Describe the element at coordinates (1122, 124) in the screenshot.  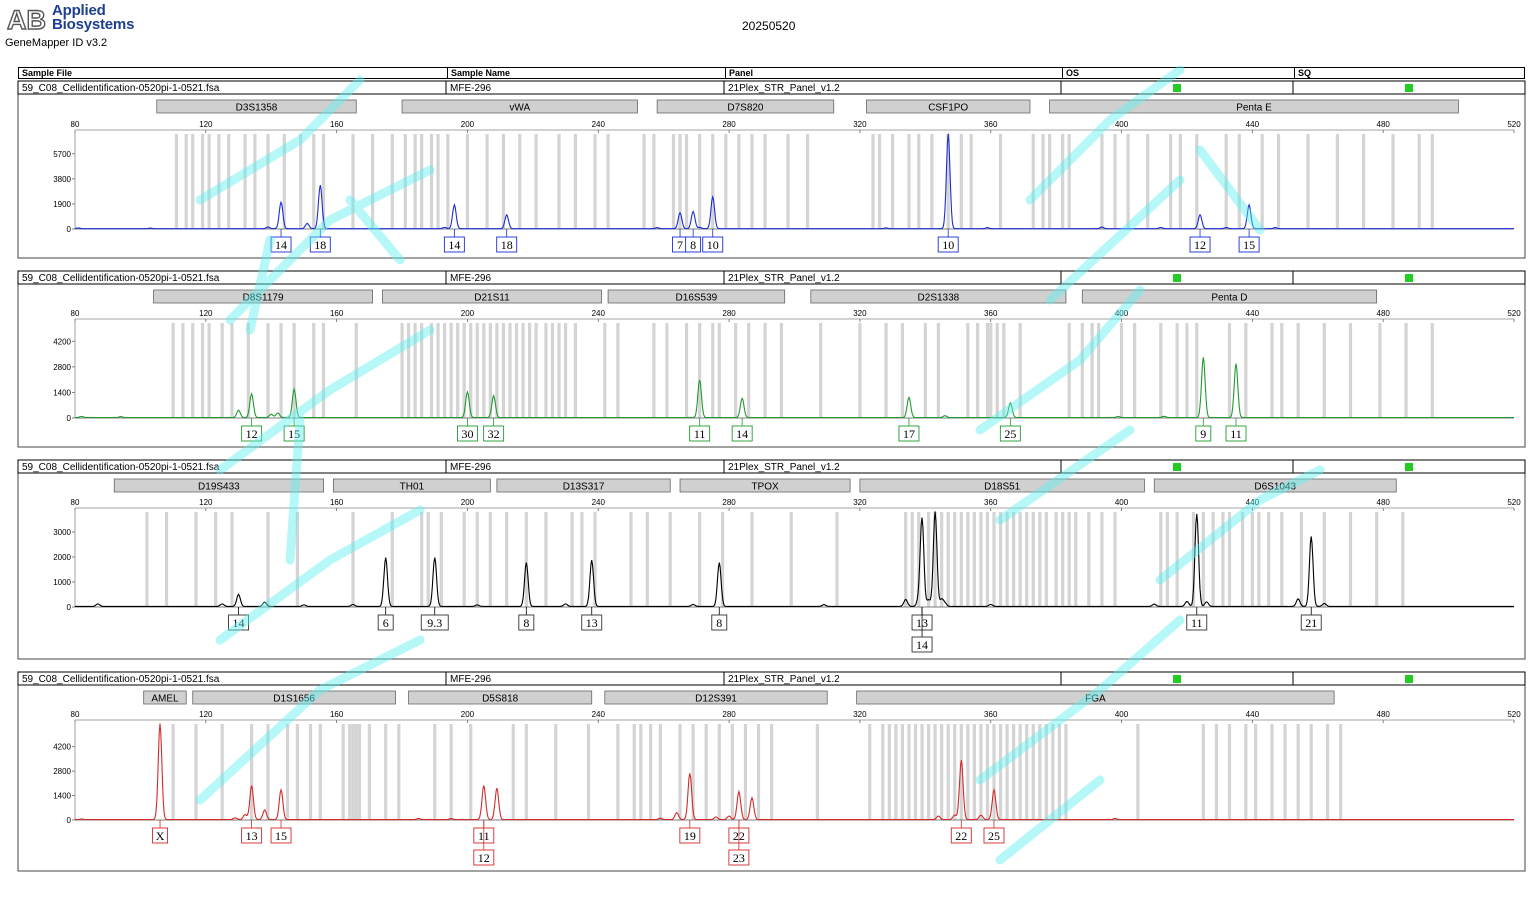
I see `x-tick-label: 400` at that location.